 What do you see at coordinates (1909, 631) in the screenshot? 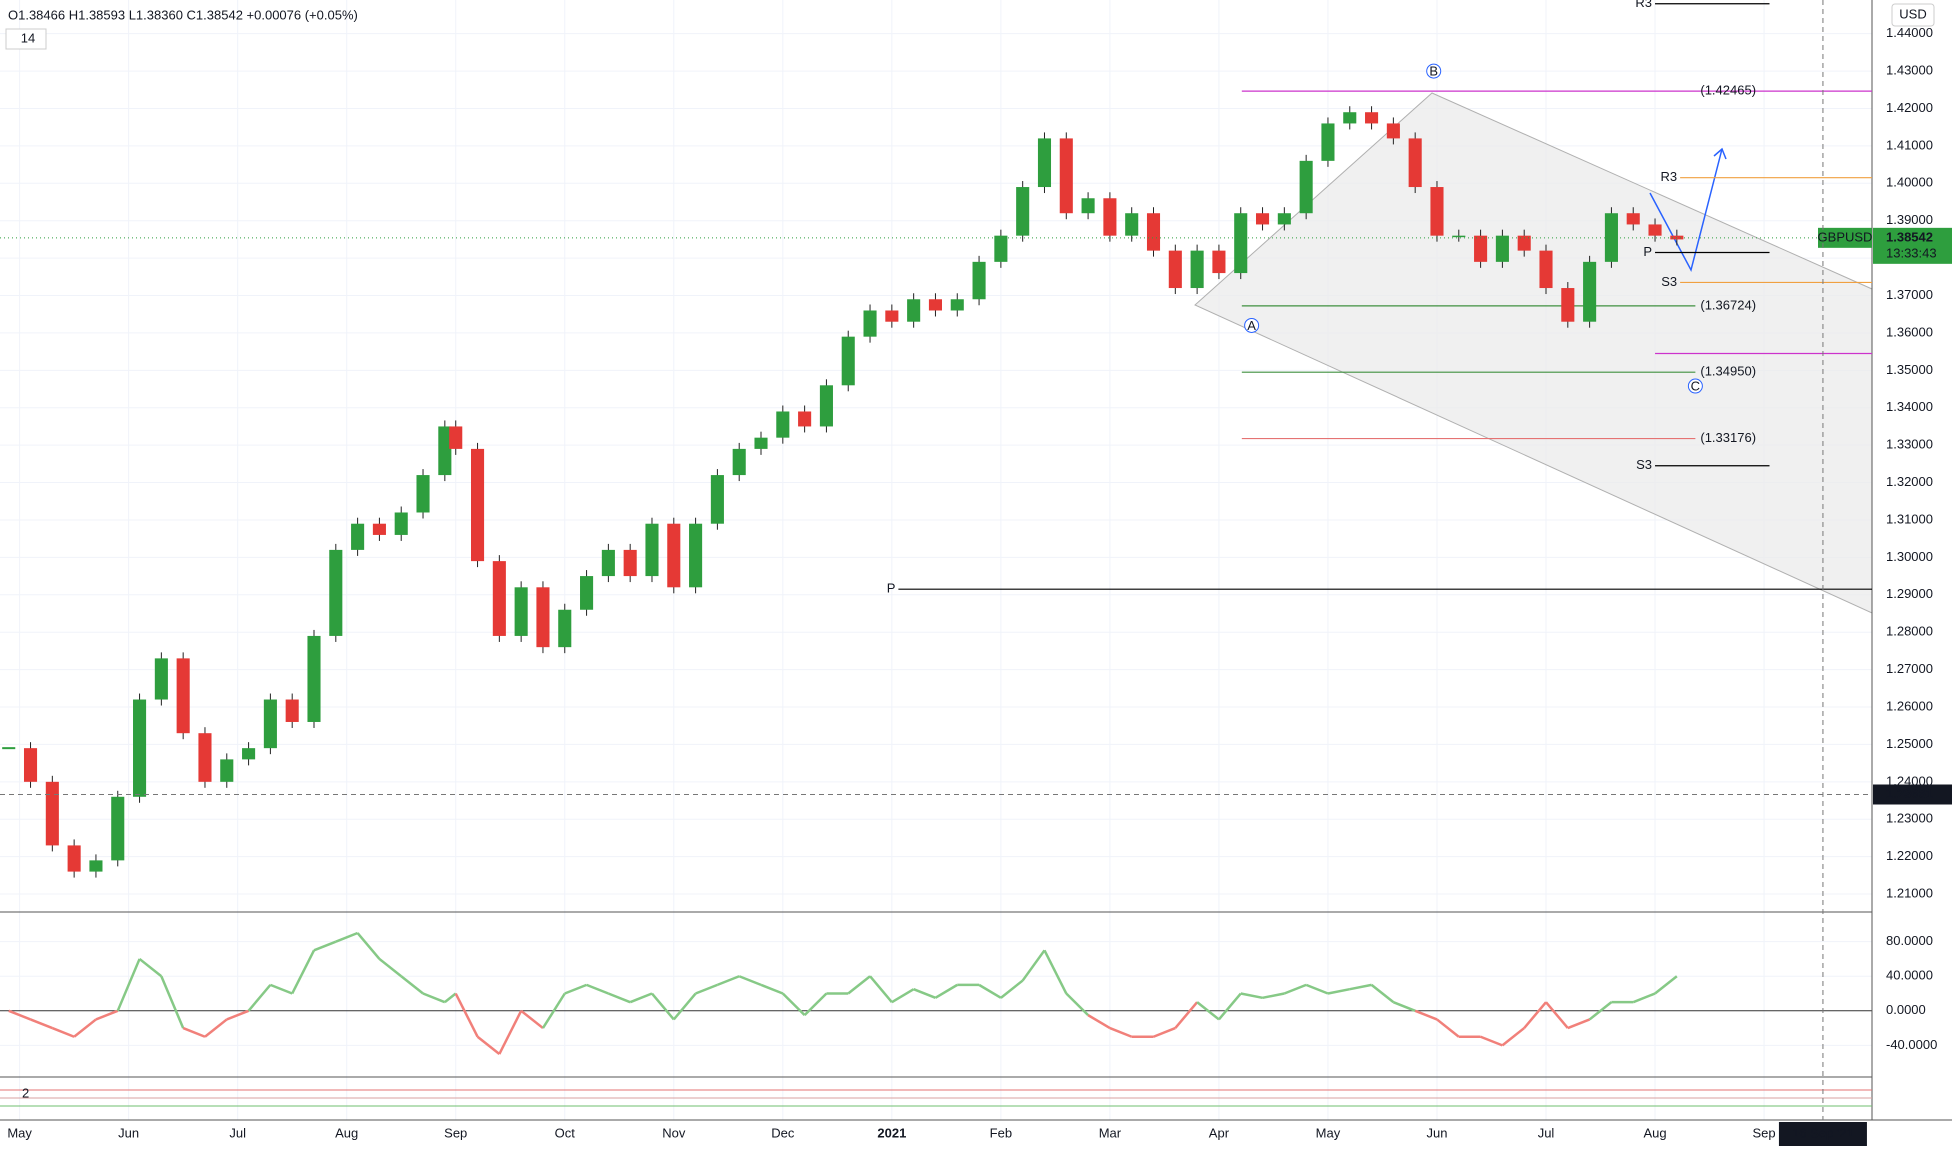
I see `y-tick-label: 1.28000` at bounding box center [1909, 631].